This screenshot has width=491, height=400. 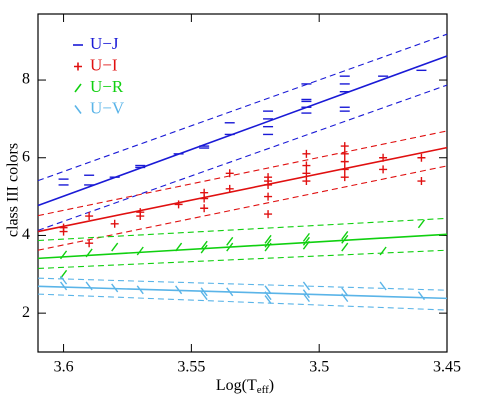 I want to click on legend-label: U−I, so click(x=104, y=64).